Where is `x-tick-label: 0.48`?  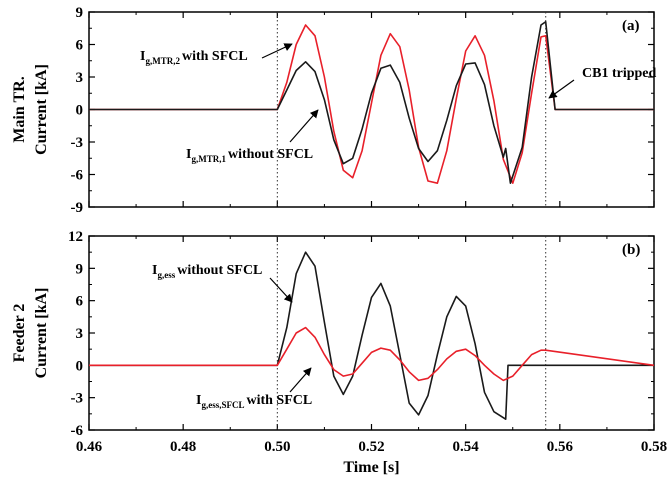
x-tick-label: 0.48 is located at coordinates (183, 447).